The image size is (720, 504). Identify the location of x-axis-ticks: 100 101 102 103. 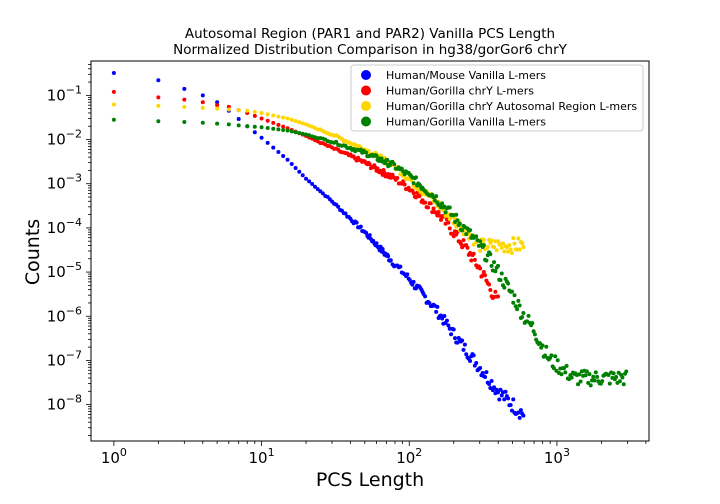
(374, 454).